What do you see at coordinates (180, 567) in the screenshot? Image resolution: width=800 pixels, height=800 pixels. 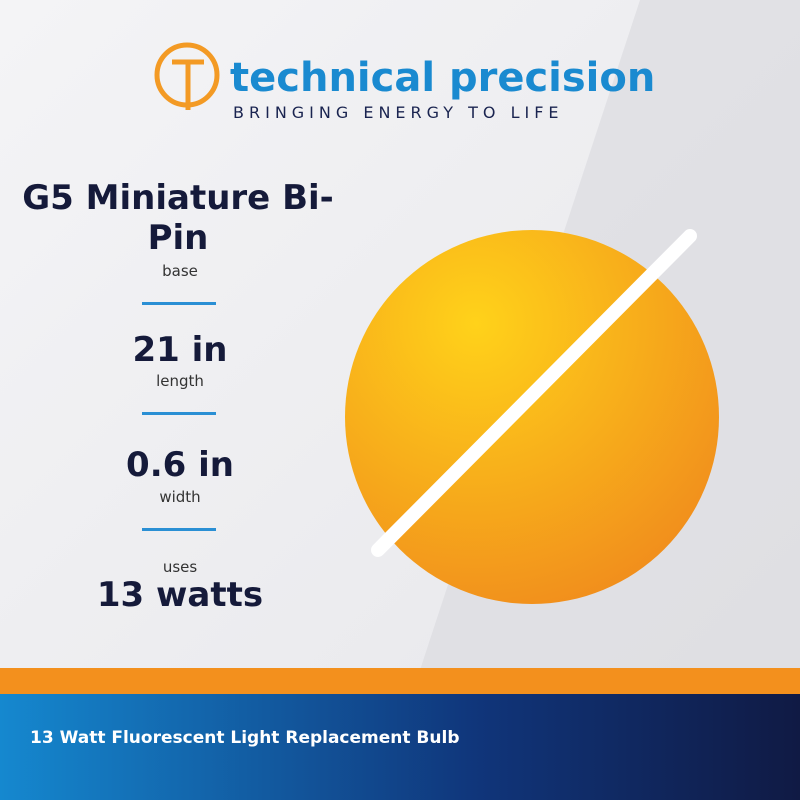 I see `spec-label: uses` at bounding box center [180, 567].